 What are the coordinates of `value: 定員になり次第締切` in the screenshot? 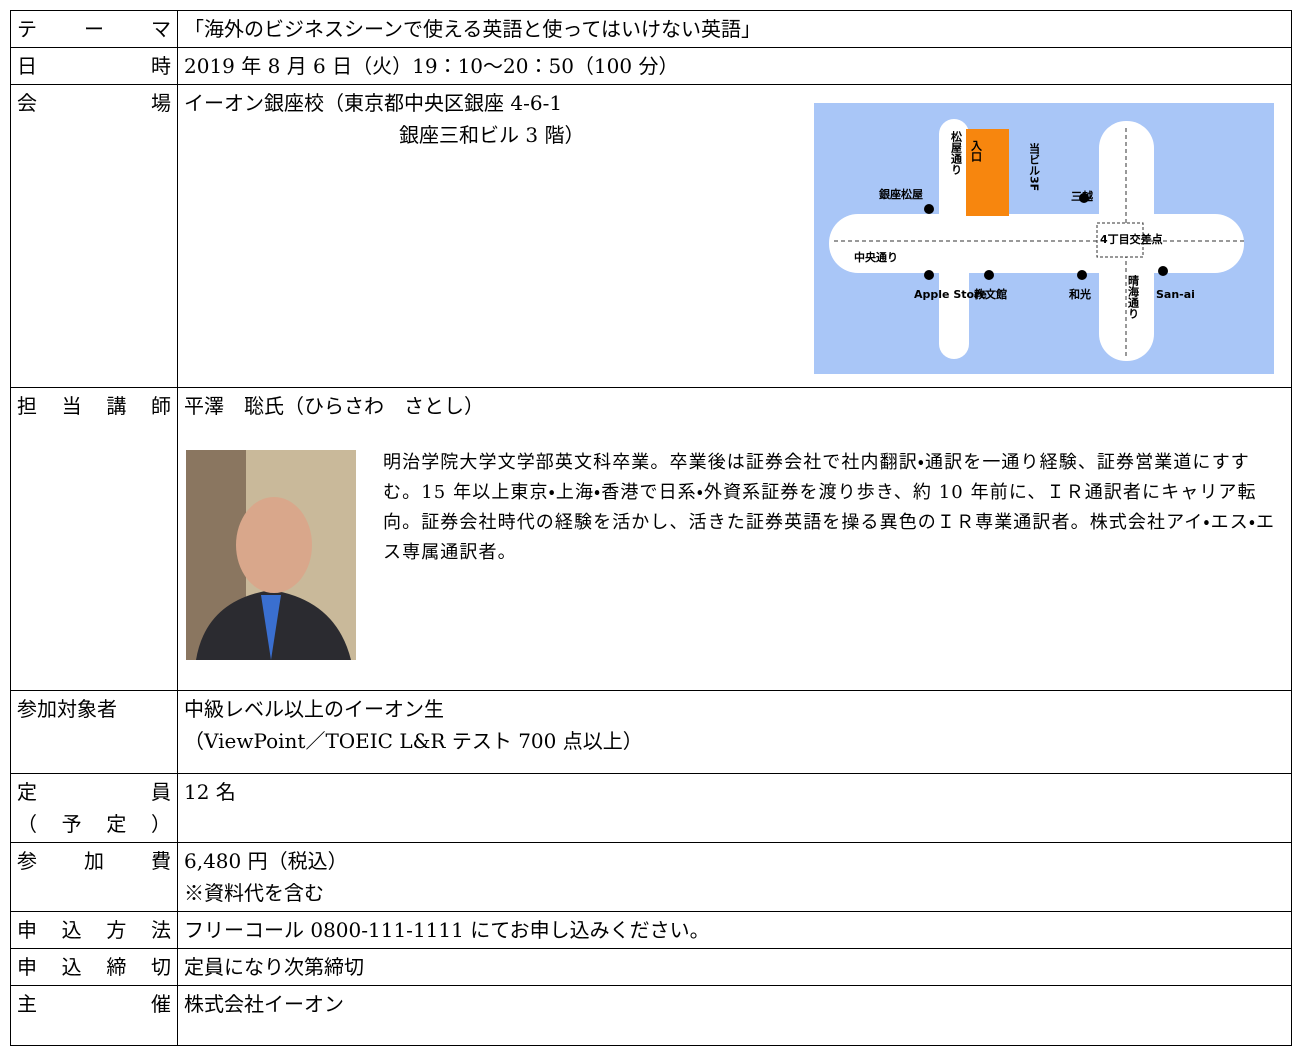 It's located at (734, 967).